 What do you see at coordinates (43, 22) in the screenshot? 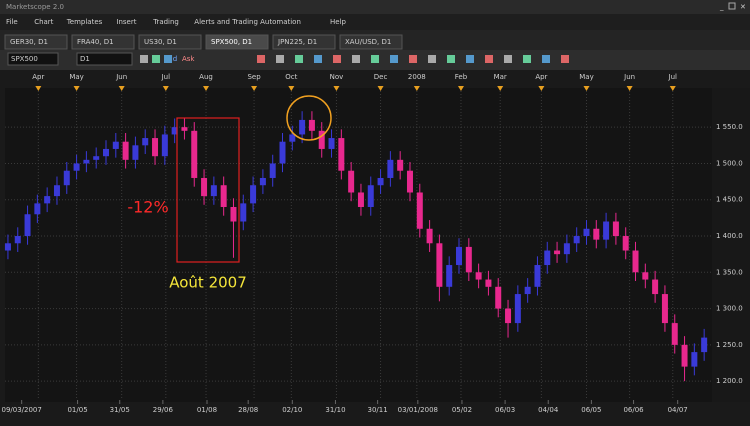
I see `menu-item: Chart` at bounding box center [43, 22].